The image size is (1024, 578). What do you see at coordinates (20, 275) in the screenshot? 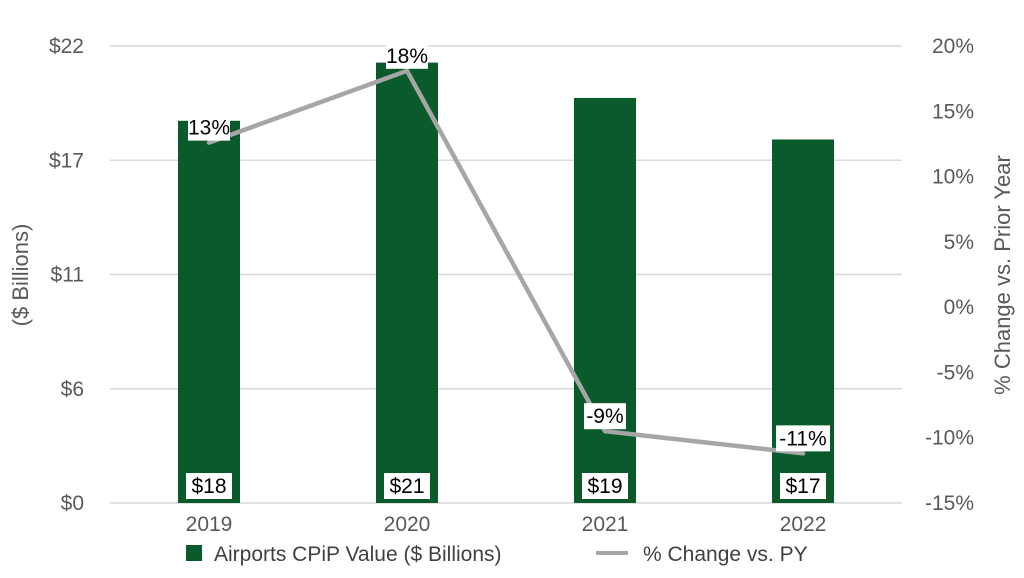
I see `left-axis-title: ($ Billions)` at bounding box center [20, 275].